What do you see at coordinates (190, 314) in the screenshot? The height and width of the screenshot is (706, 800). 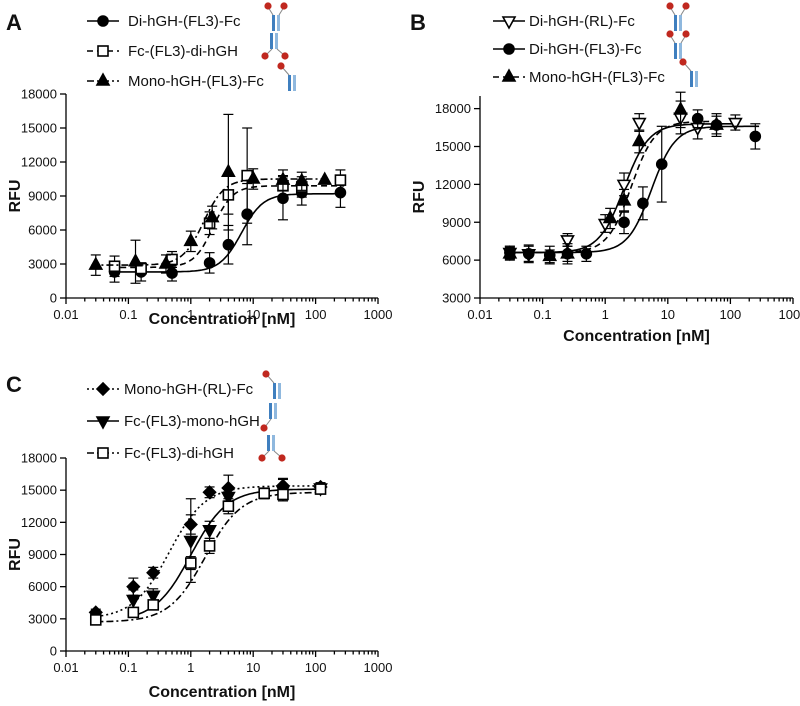 I see `x-tick-label: 1` at bounding box center [190, 314].